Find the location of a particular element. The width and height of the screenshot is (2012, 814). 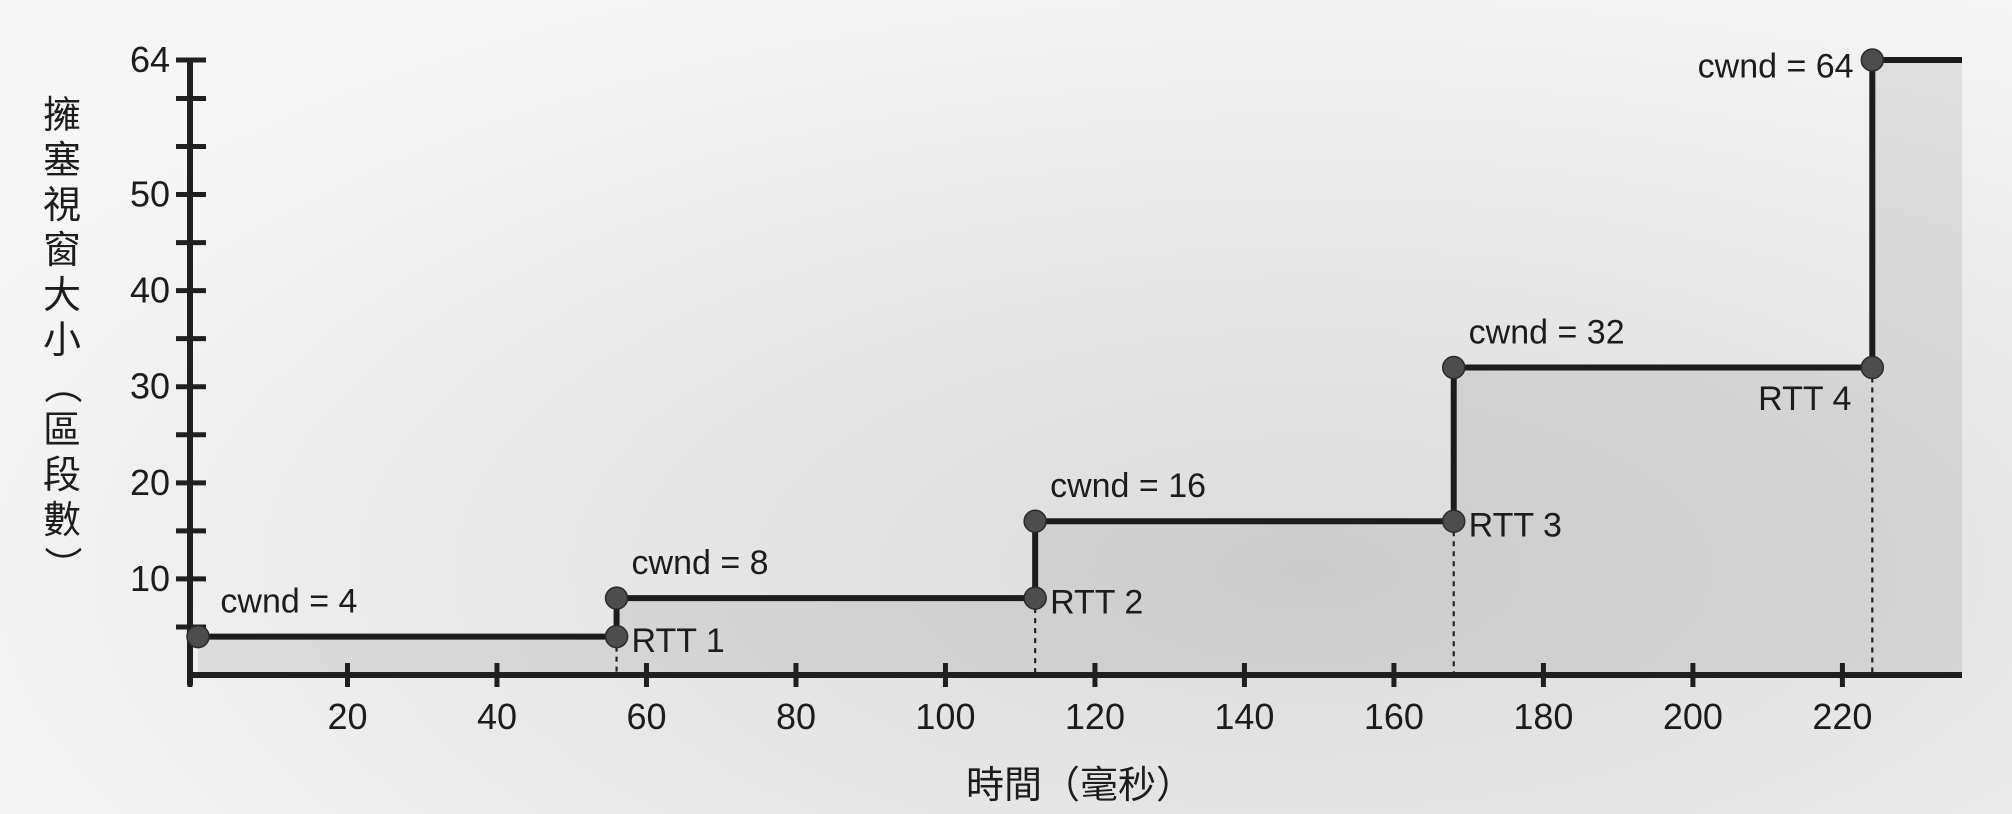

x-tick-label: 120 is located at coordinates (1095, 716).